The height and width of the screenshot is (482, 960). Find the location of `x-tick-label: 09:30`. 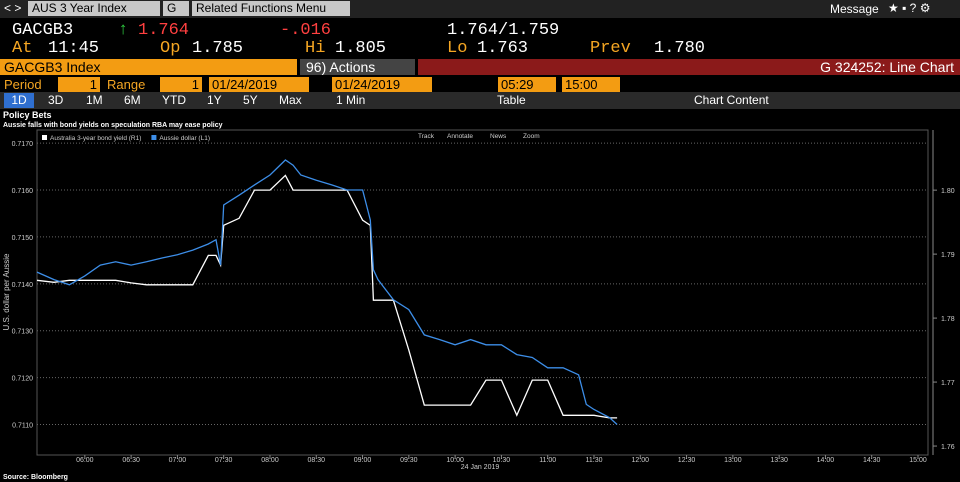

x-tick-label: 09:30 is located at coordinates (409, 460).